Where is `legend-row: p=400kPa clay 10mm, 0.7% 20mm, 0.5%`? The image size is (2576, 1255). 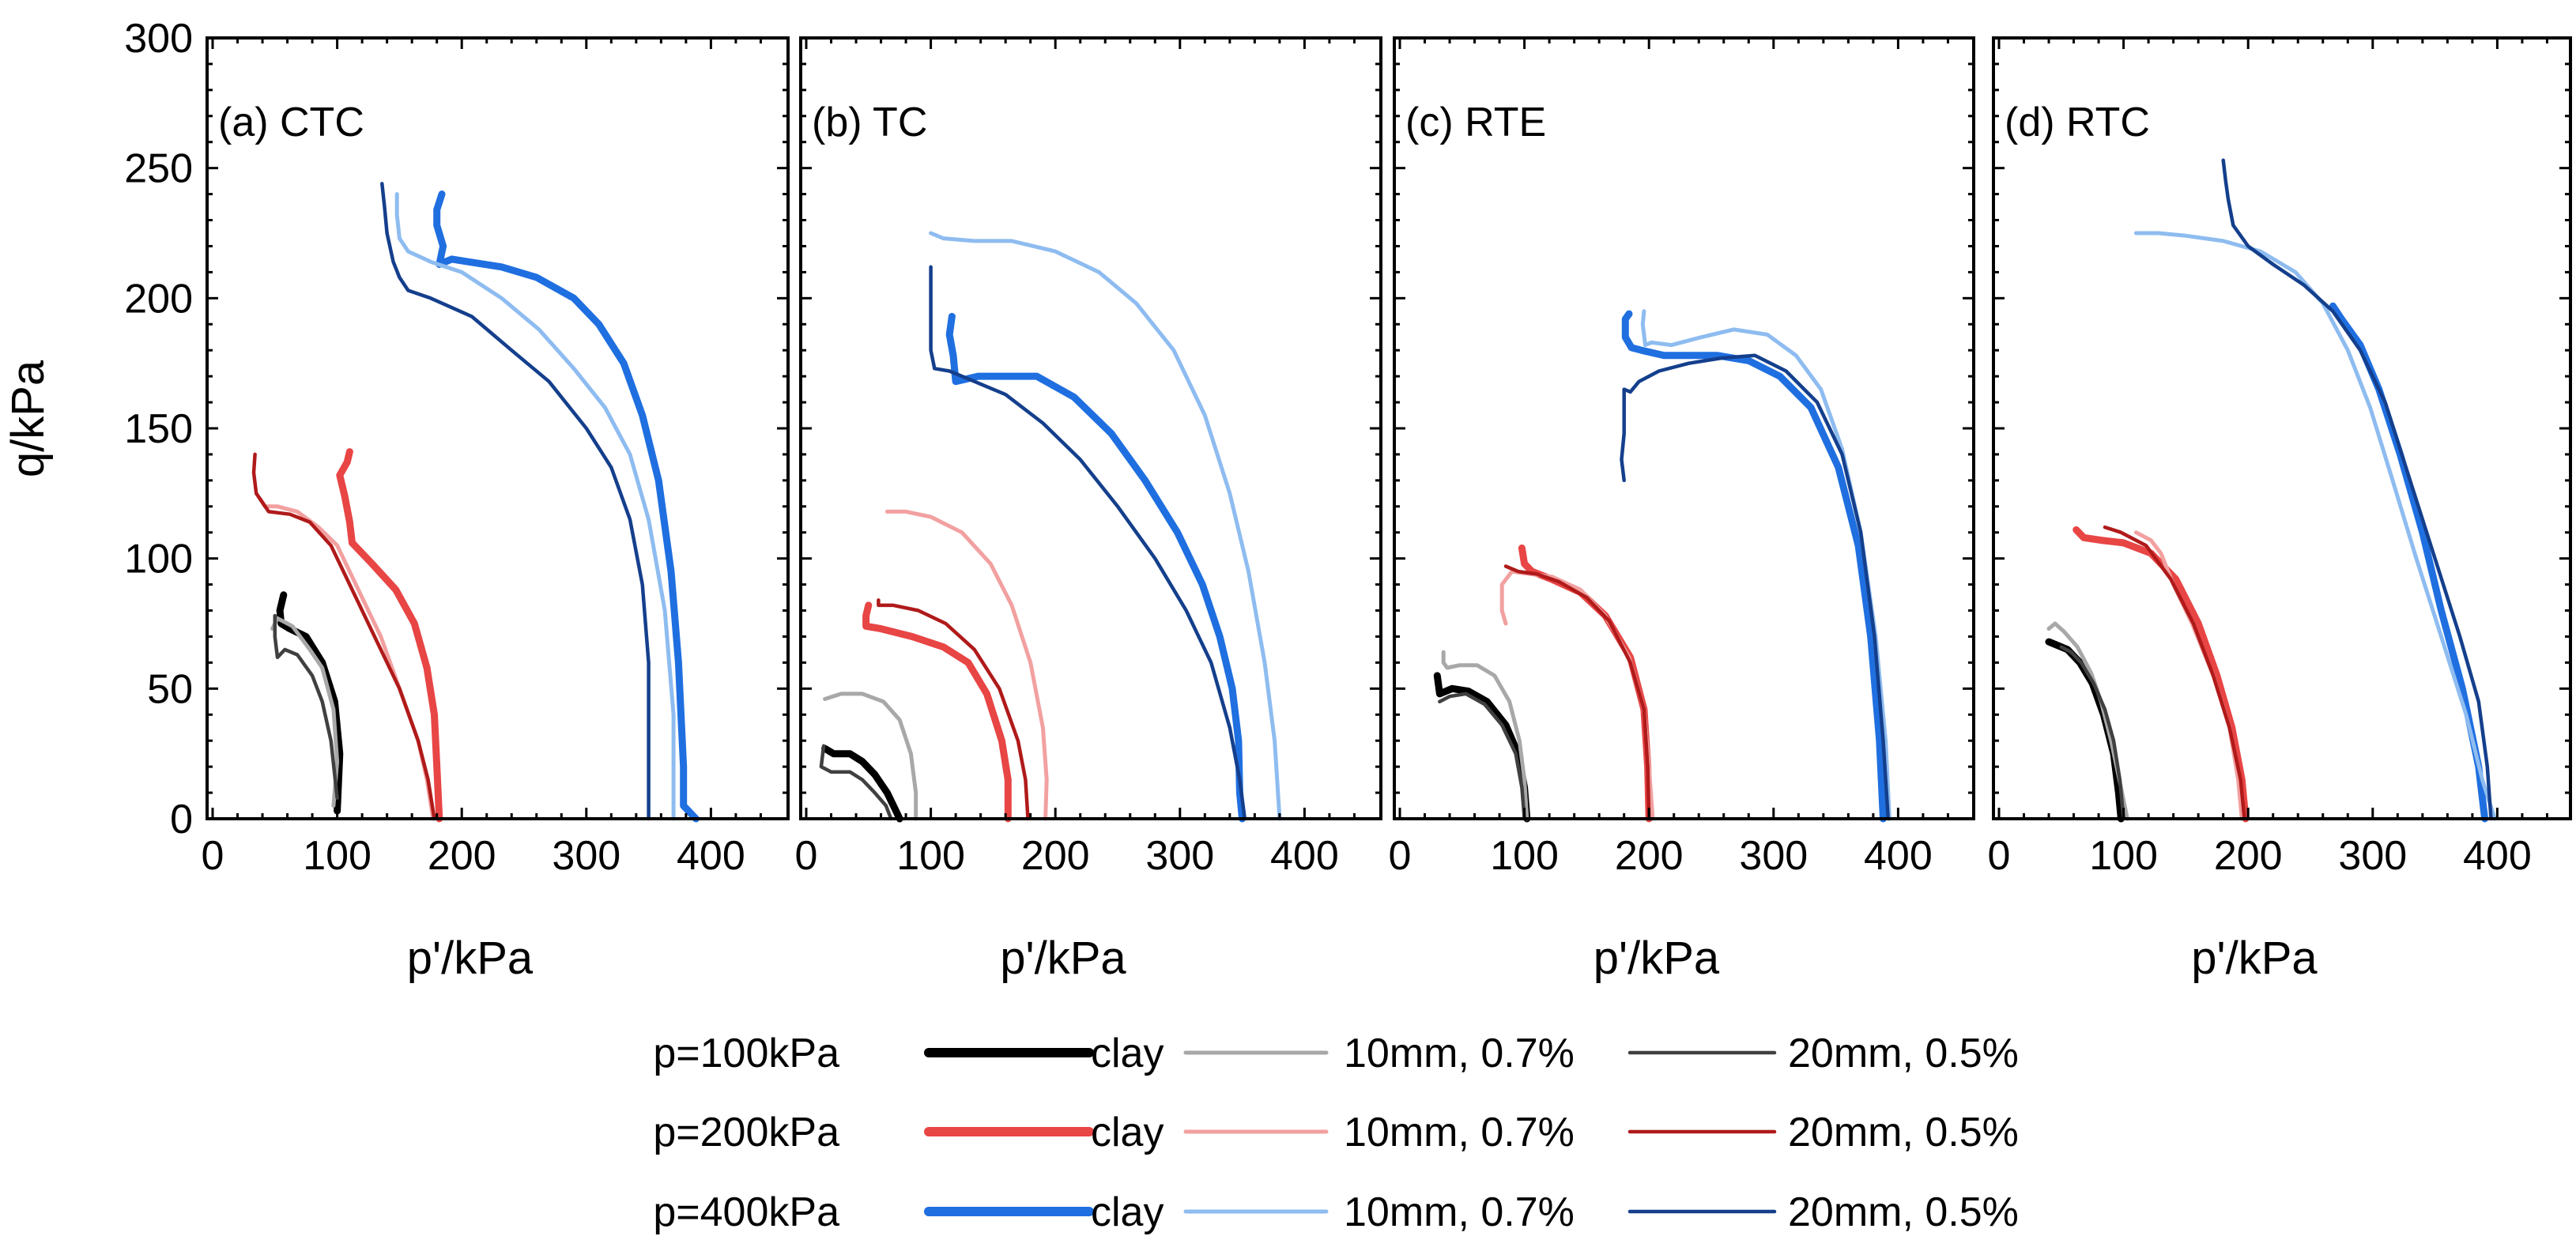
legend-row: p=400kPa clay 10mm, 0.7% 20mm, 0.5% is located at coordinates (1336, 1212).